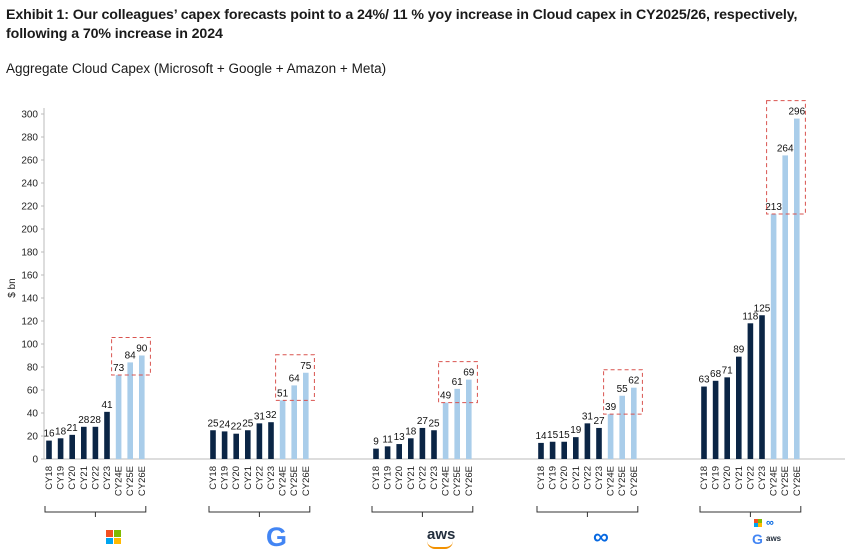 Image resolution: width=850 pixels, height=559 pixels. What do you see at coordinates (295, 378) in the screenshot?
I see `data-label: 64` at bounding box center [295, 378].